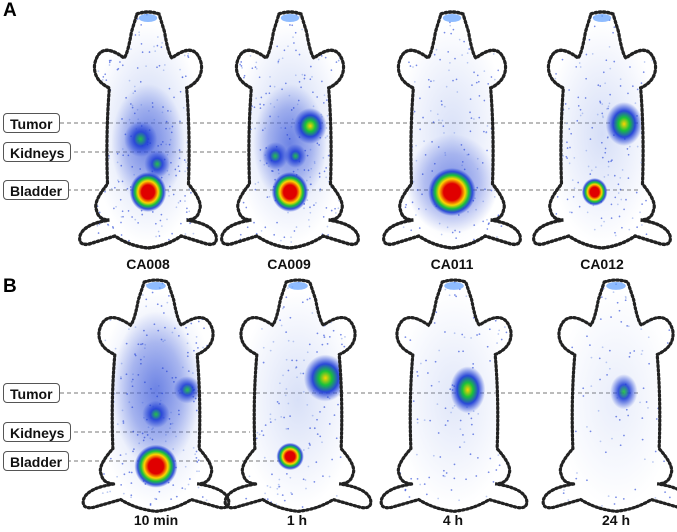  Describe the element at coordinates (609, 395) in the screenshot. I see `mouse-24-h` at that location.